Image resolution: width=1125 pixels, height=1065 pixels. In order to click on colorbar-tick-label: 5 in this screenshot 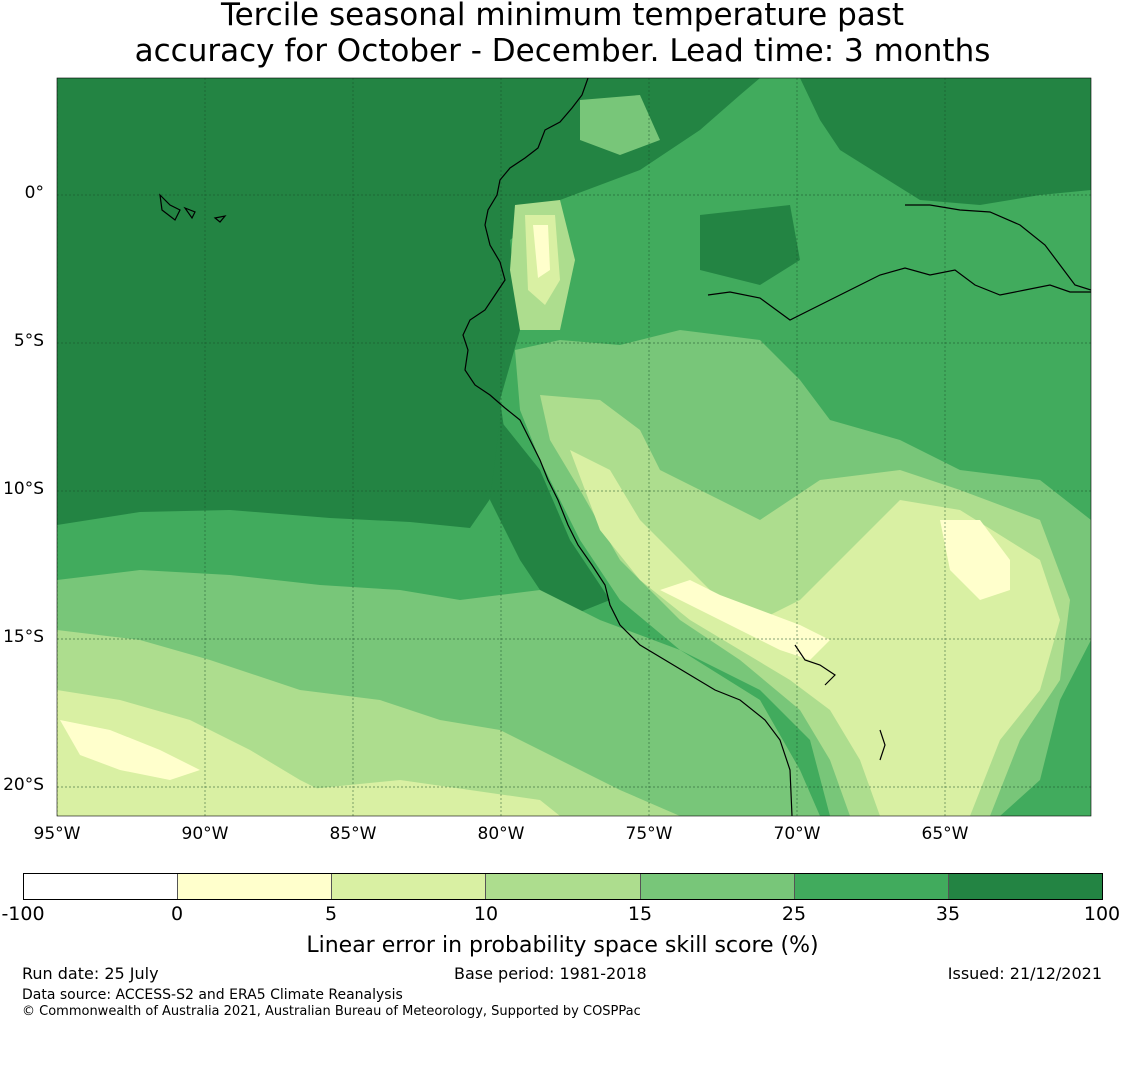, I will do `click(331, 914)`.